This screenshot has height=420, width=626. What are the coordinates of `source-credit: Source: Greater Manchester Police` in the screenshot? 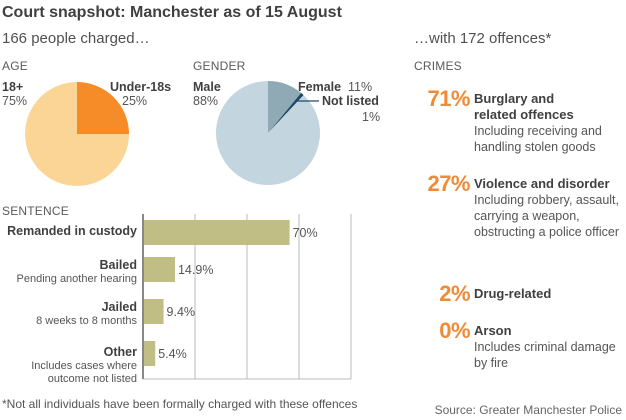 It's located at (528, 410).